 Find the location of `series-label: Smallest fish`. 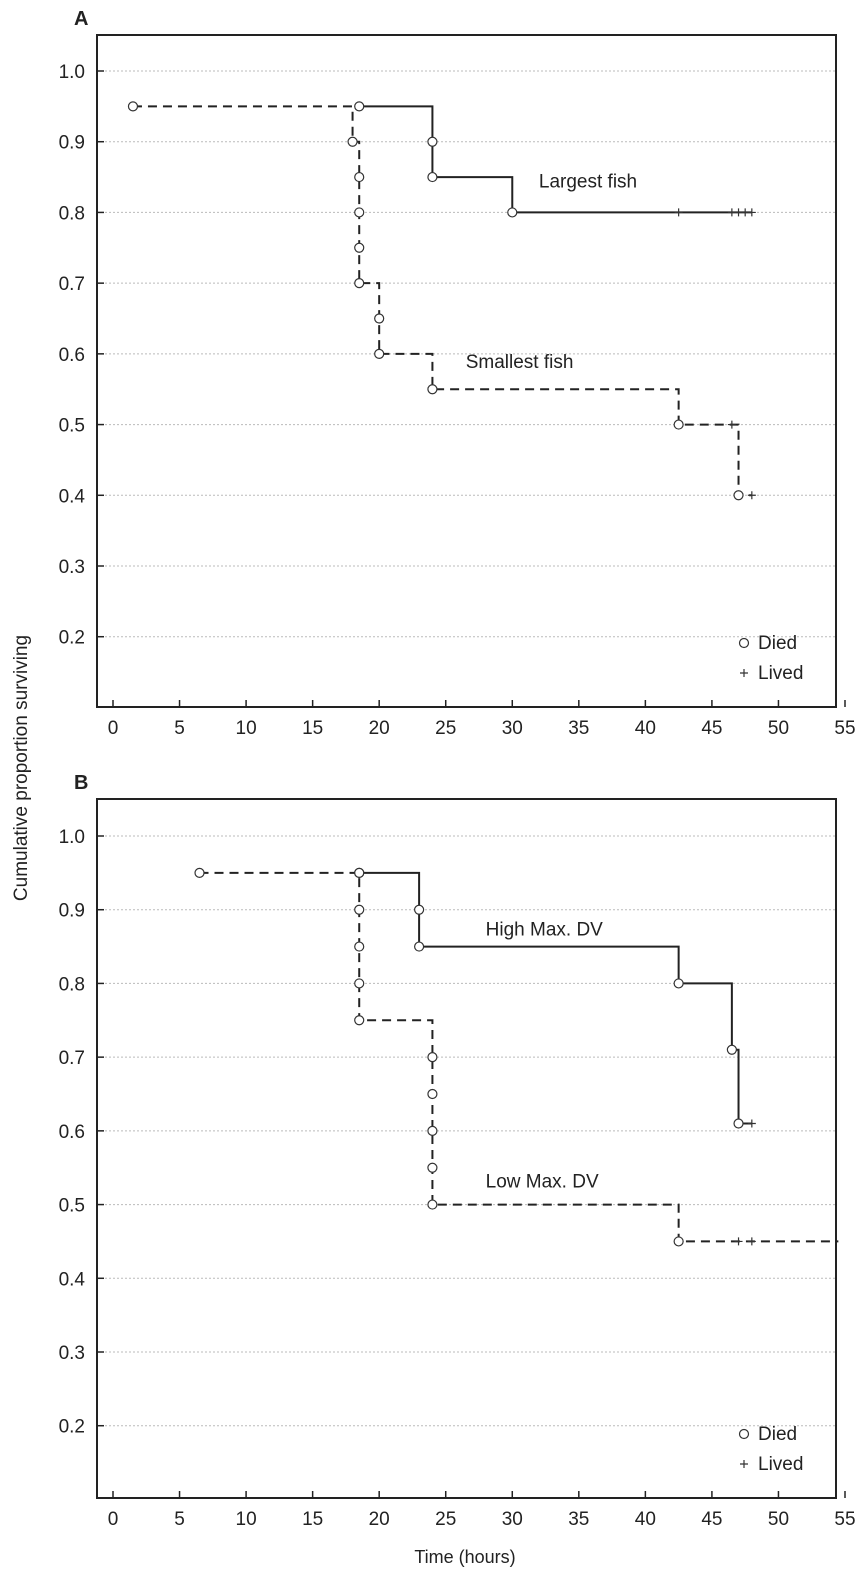

series-label: Smallest fish is located at coordinates (520, 362).